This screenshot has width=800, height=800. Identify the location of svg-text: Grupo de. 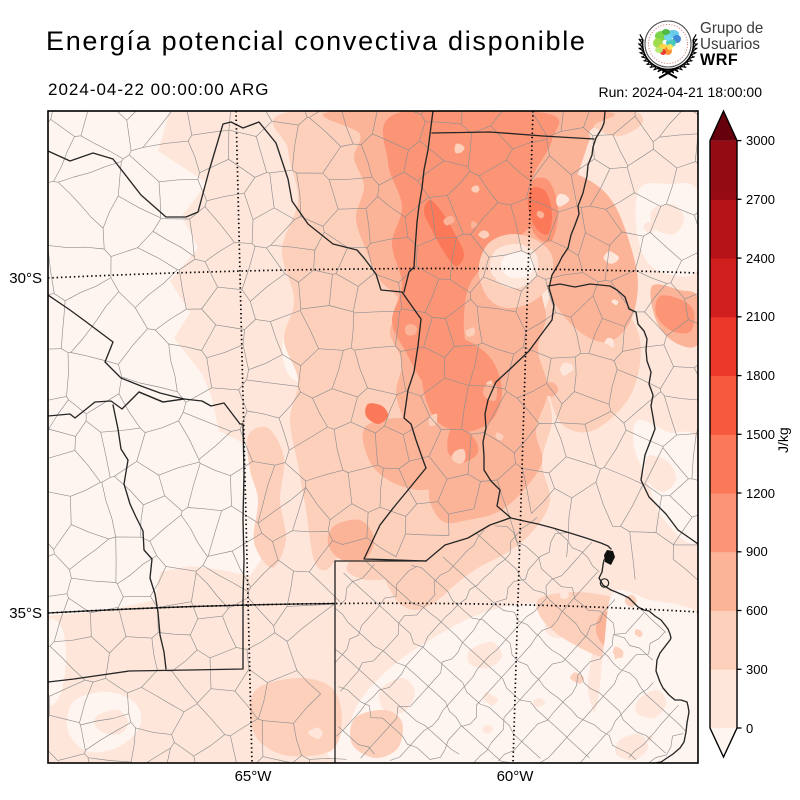
(731, 28).